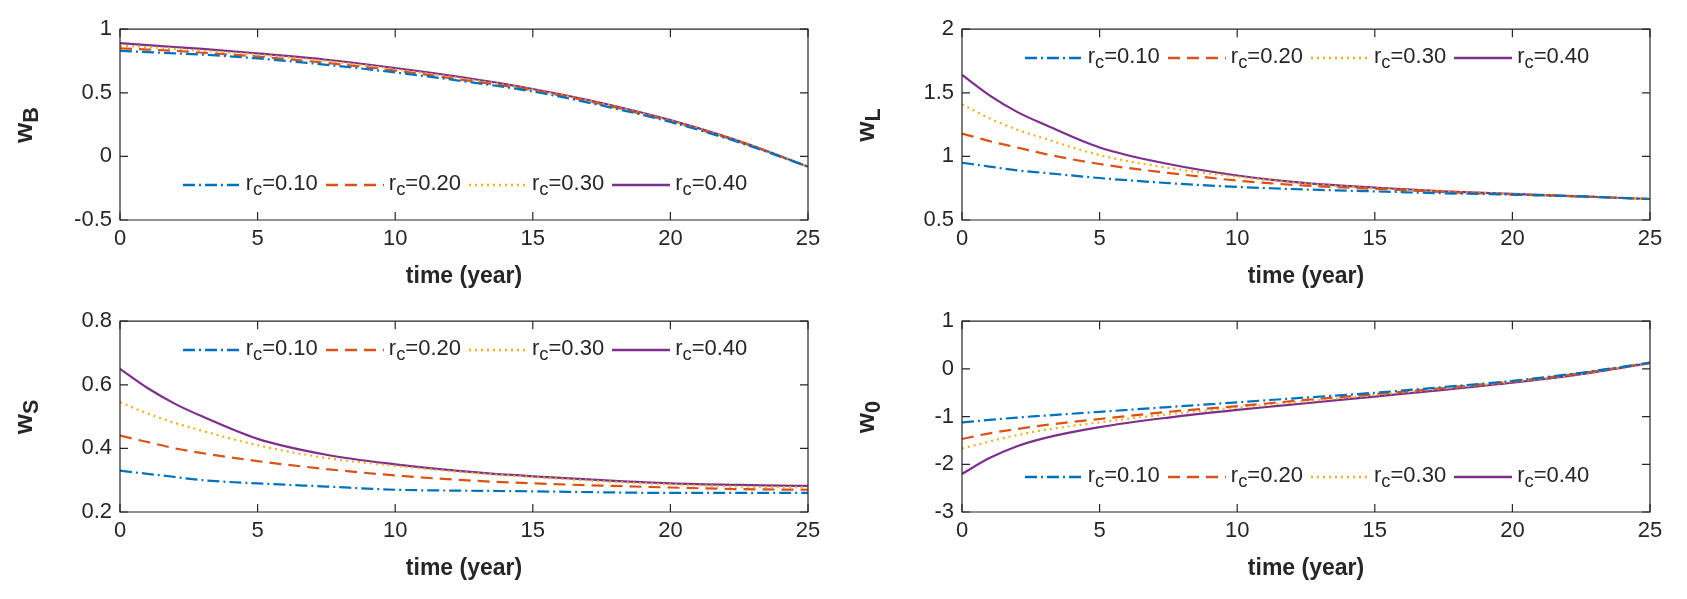 The width and height of the screenshot is (1687, 599). What do you see at coordinates (947, 28) in the screenshot?
I see `y-tick-label: 2` at bounding box center [947, 28].